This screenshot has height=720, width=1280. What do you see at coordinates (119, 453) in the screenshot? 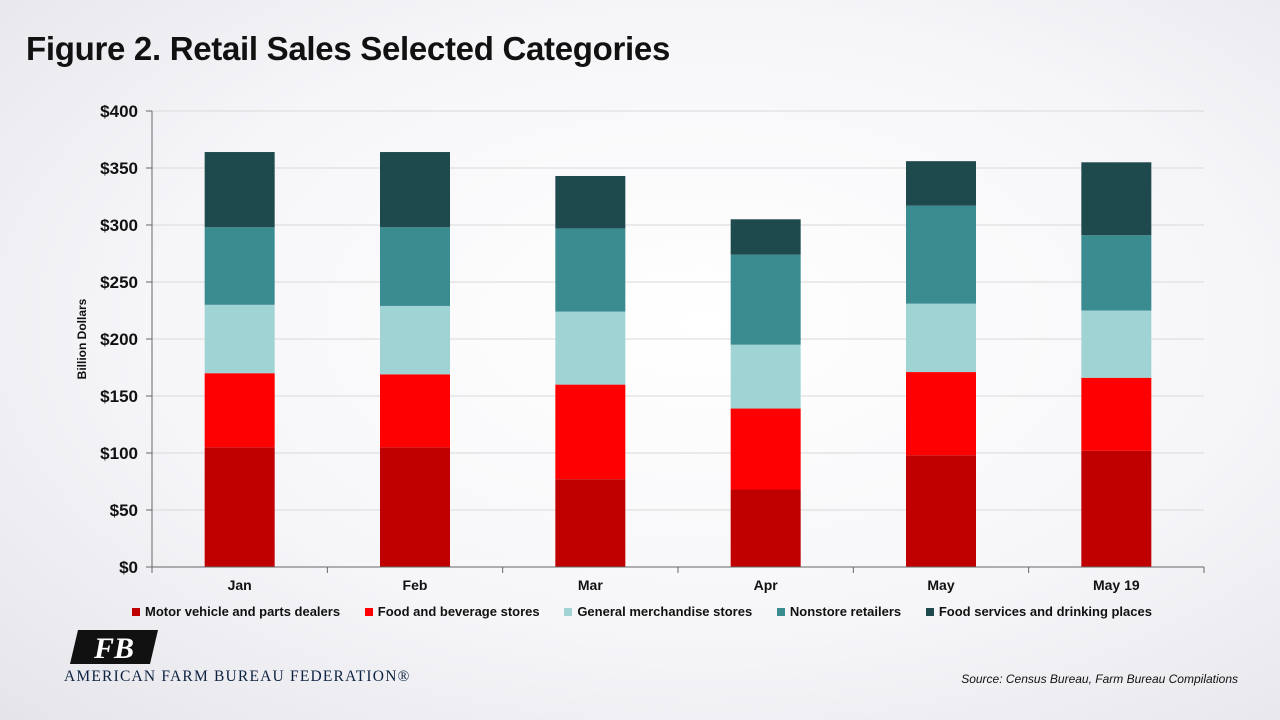
I see `y-tick-label: $100` at bounding box center [119, 453].